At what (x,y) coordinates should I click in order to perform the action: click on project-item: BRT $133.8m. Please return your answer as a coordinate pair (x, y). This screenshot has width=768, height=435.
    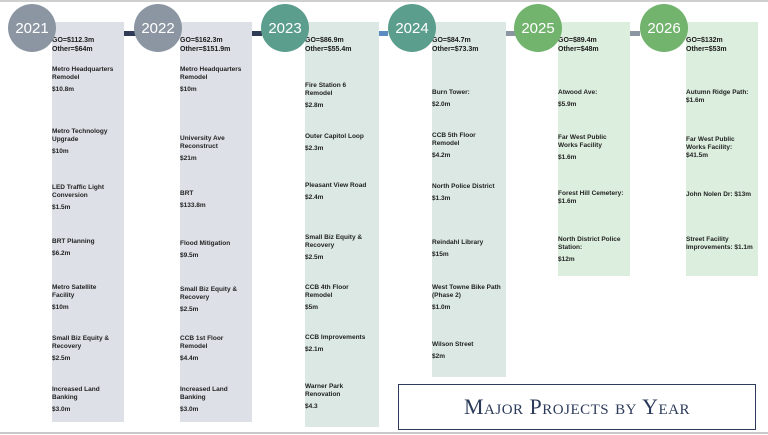
    Looking at the image, I should click on (214, 200).